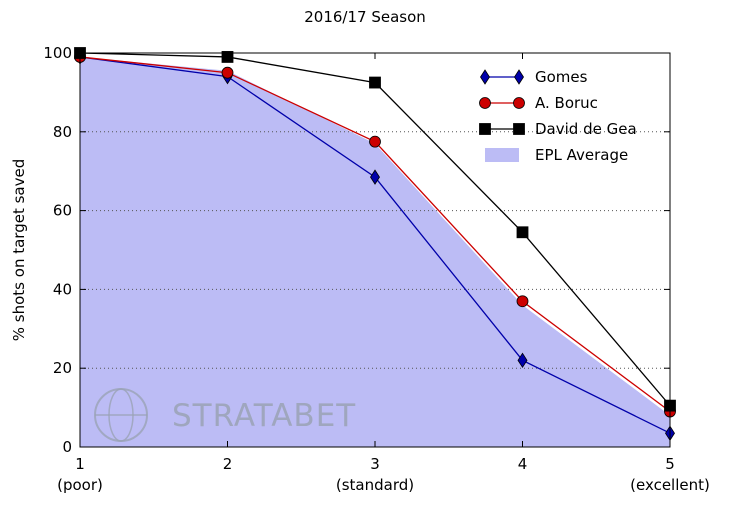  What do you see at coordinates (19, 250) in the screenshot?
I see `y-axis-label: % shots on target saved` at bounding box center [19, 250].